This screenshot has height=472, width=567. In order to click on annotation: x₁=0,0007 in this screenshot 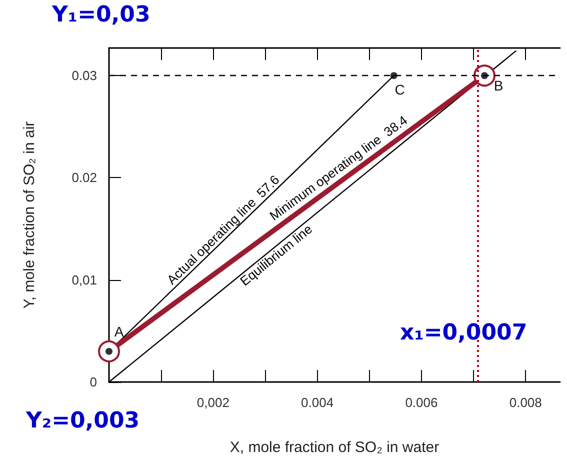, I will do `click(464, 333)`.